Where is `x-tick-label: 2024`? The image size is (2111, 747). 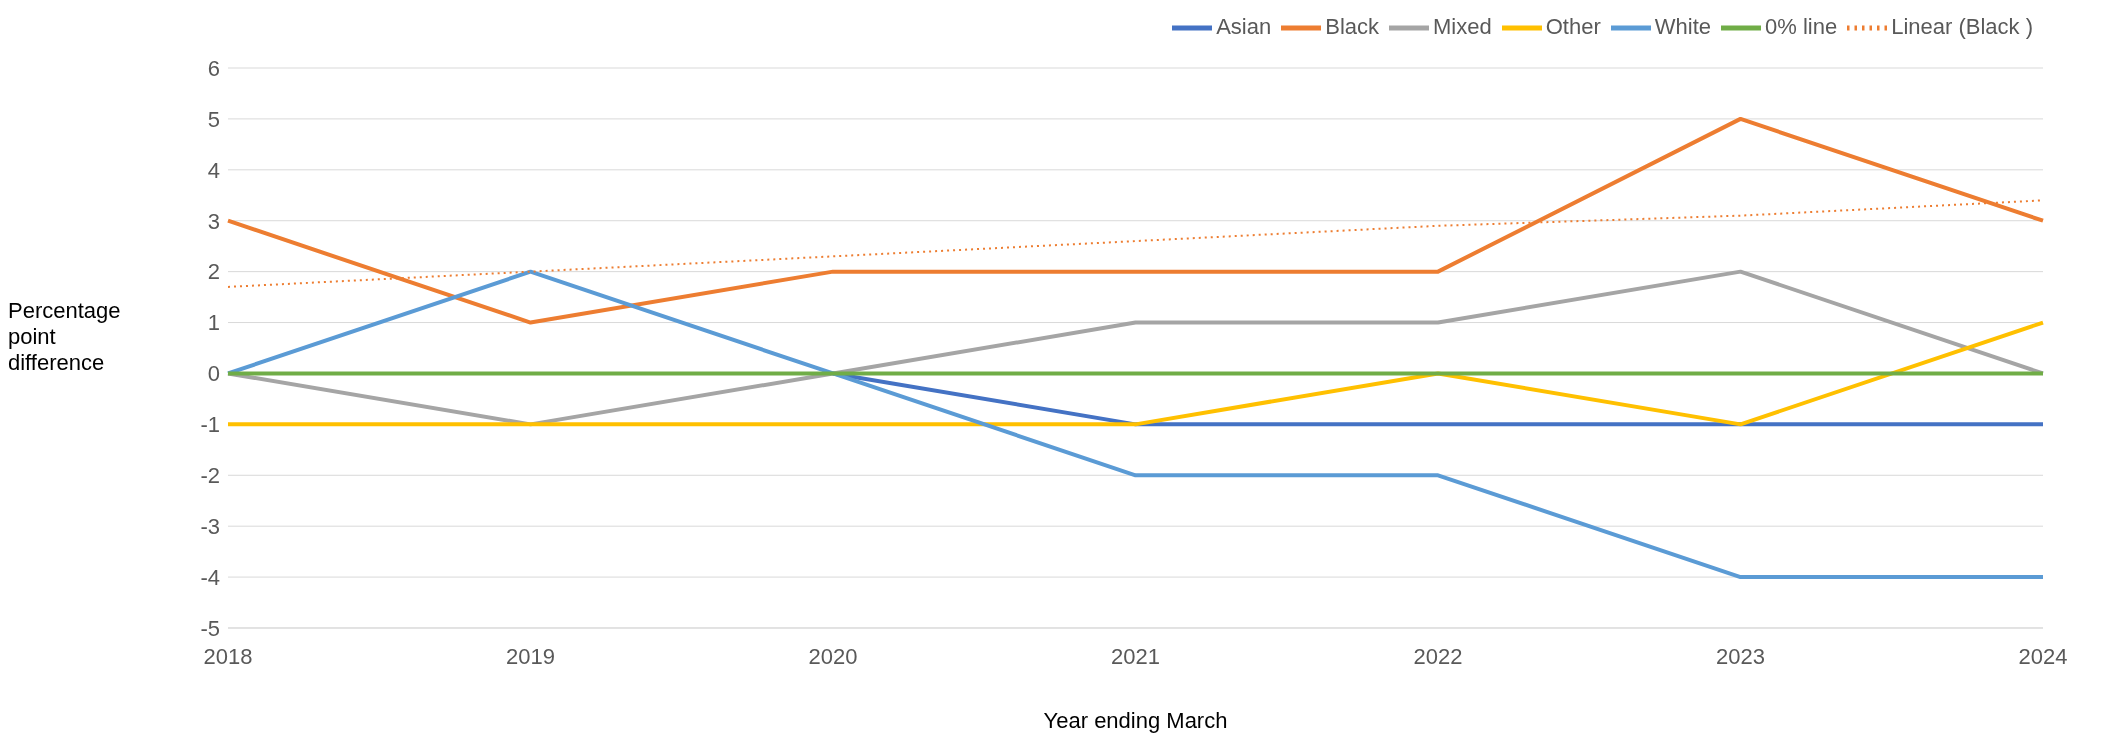
x-tick-label: 2024 is located at coordinates (2043, 656).